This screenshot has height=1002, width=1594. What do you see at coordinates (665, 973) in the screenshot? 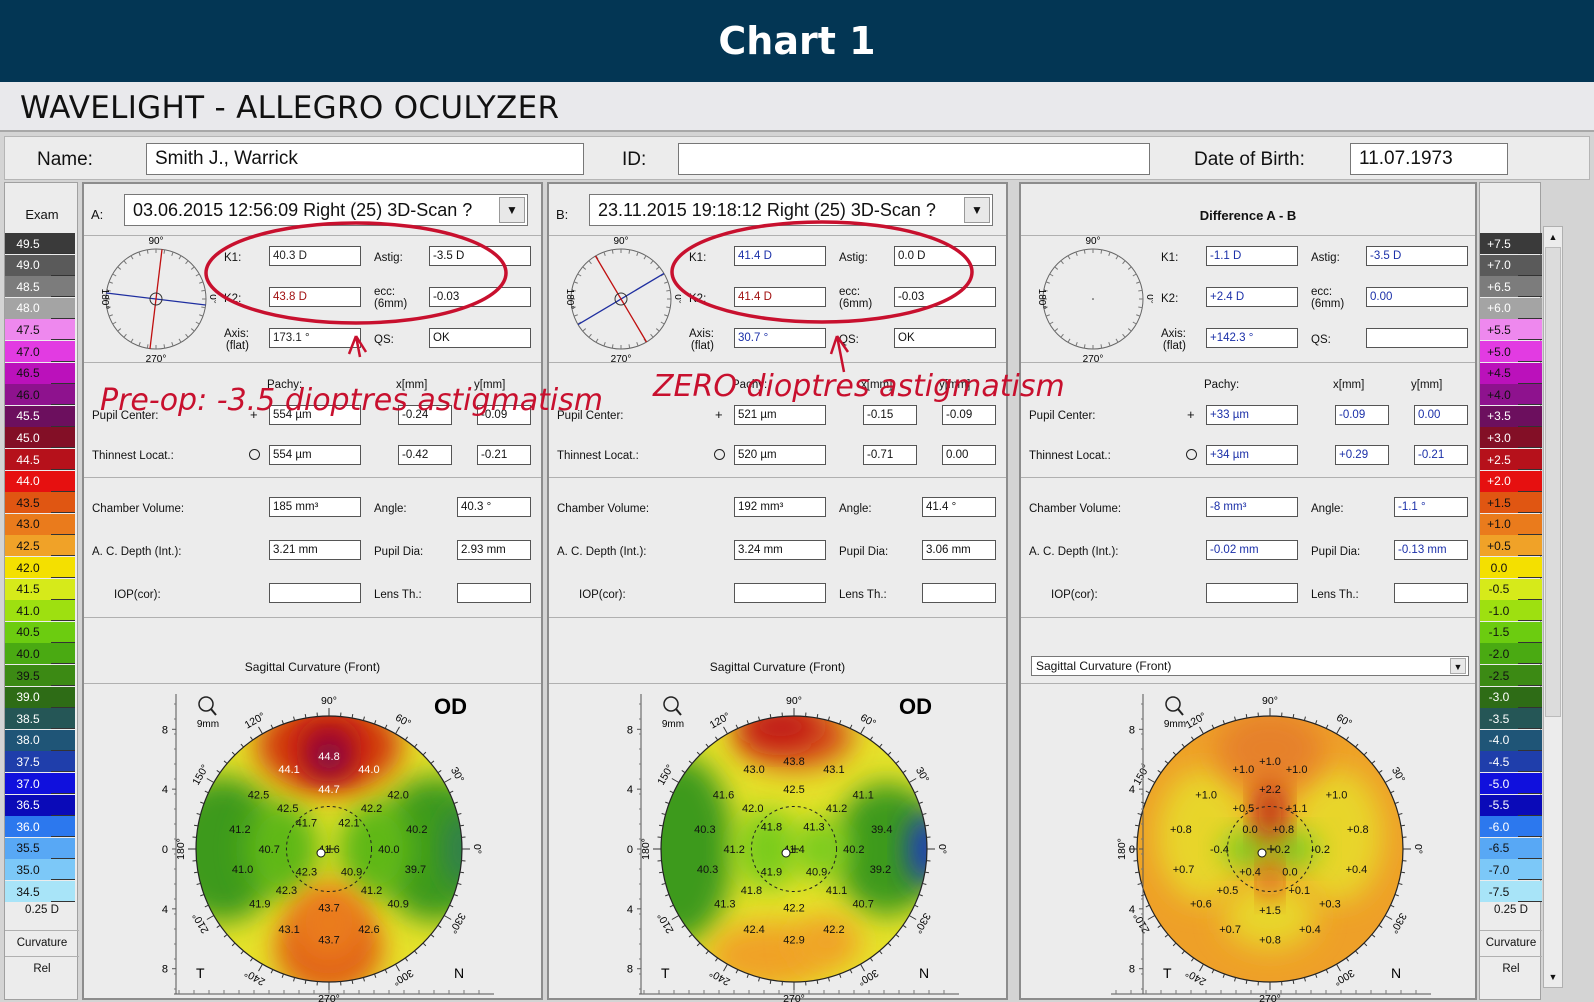
I see `temporal-label: T` at bounding box center [665, 973].